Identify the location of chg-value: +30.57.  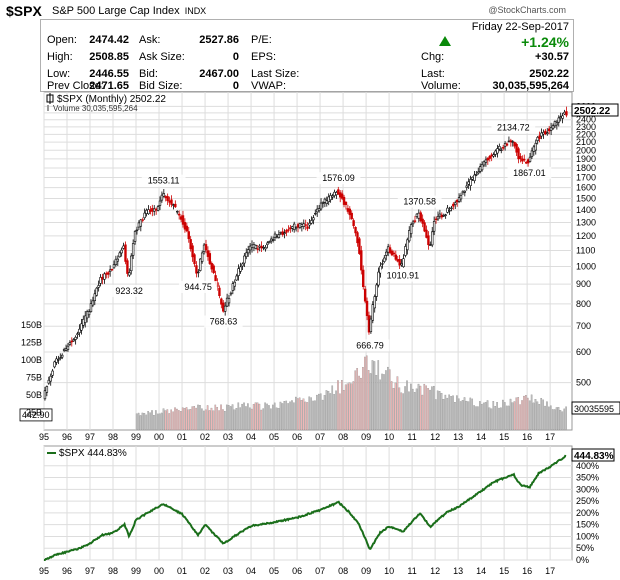
(552, 57).